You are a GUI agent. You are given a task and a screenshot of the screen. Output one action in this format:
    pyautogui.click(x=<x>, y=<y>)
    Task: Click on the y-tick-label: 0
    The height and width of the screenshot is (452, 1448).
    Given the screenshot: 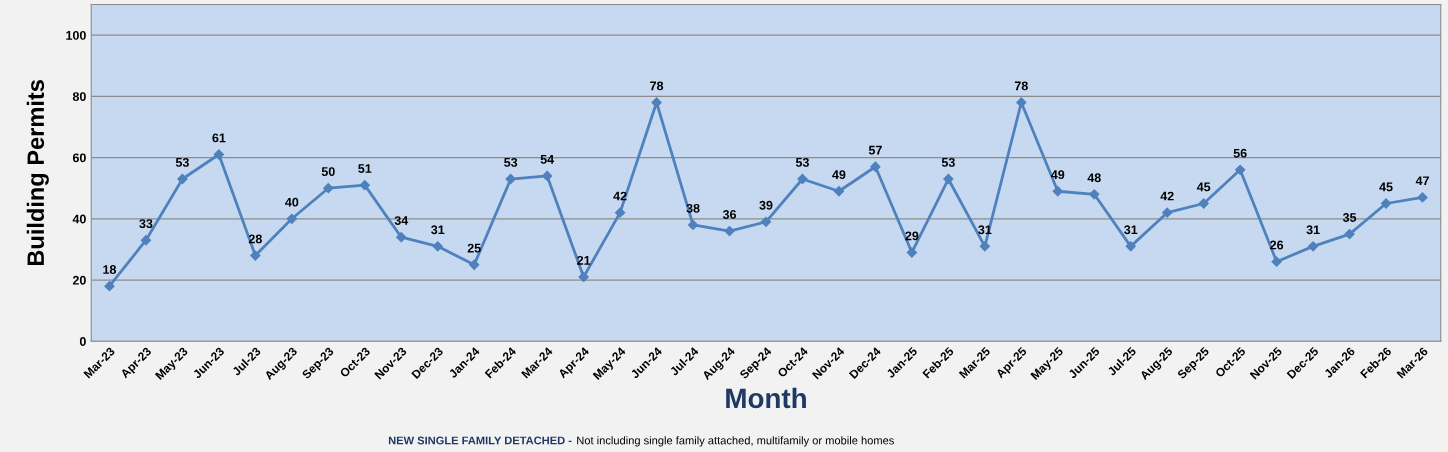 What is the action you would take?
    pyautogui.click(x=82, y=341)
    